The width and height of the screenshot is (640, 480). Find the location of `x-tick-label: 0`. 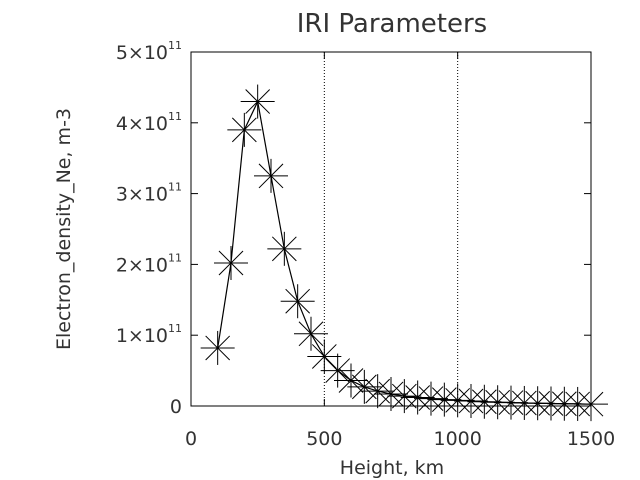

x-tick-label: 0 is located at coordinates (191, 439).